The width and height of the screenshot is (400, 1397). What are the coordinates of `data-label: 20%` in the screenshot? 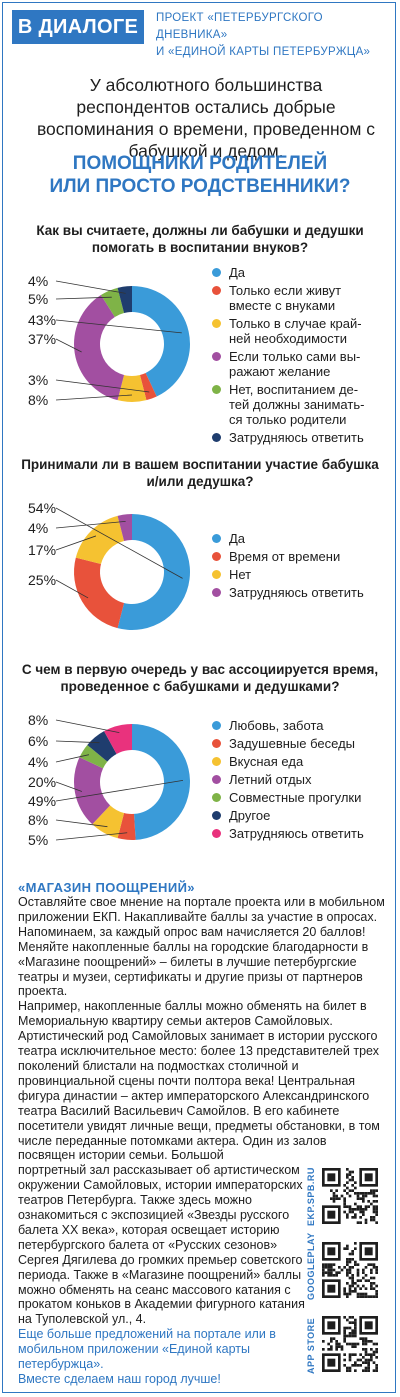 It's located at (42, 782).